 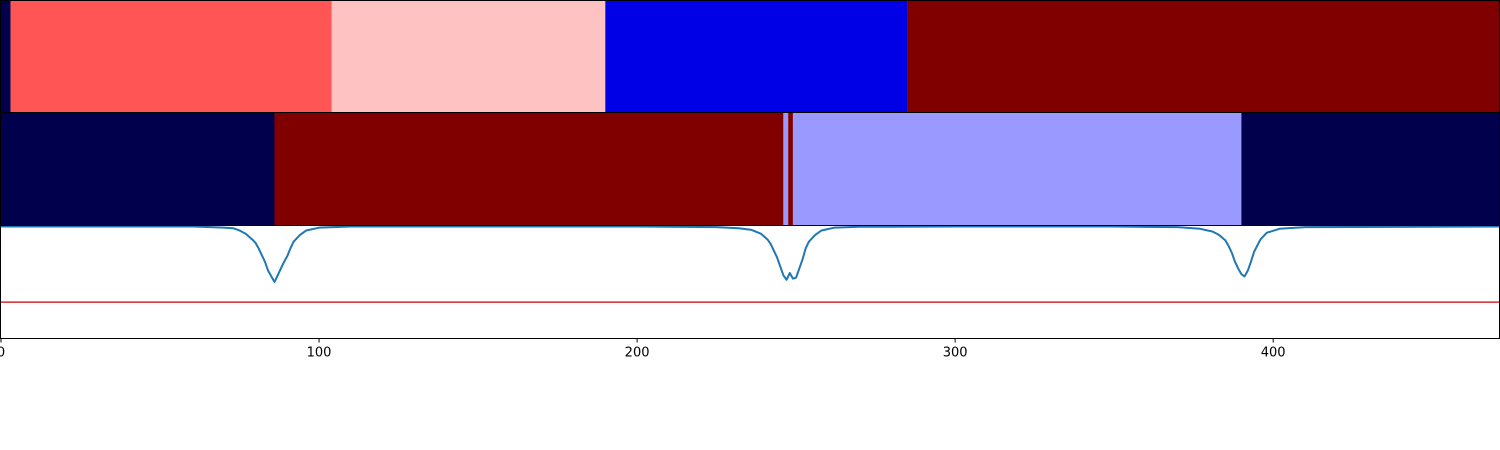 What do you see at coordinates (1273, 353) in the screenshot?
I see `x-tick-label: 400` at bounding box center [1273, 353].